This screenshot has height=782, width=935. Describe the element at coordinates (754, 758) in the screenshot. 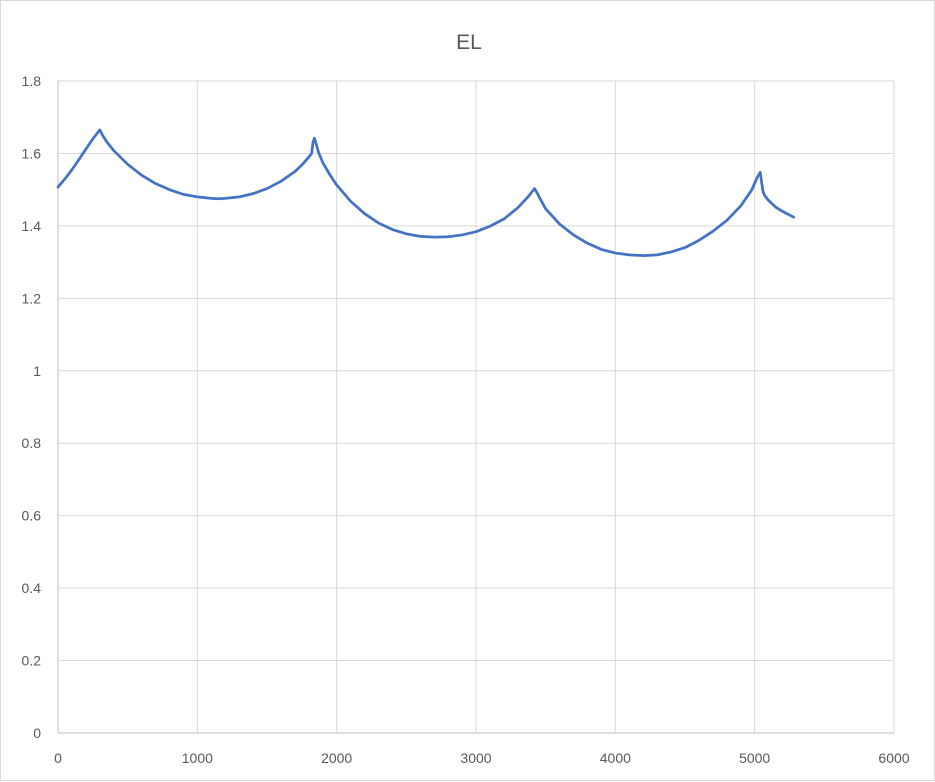

I see `x-tick-label: 5000` at that location.